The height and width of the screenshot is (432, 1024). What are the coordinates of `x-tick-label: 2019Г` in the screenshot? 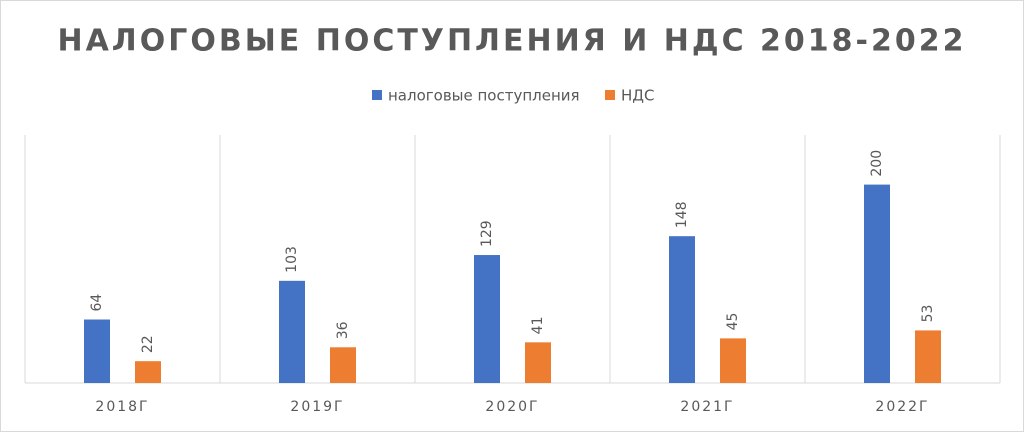 It's located at (317, 407).